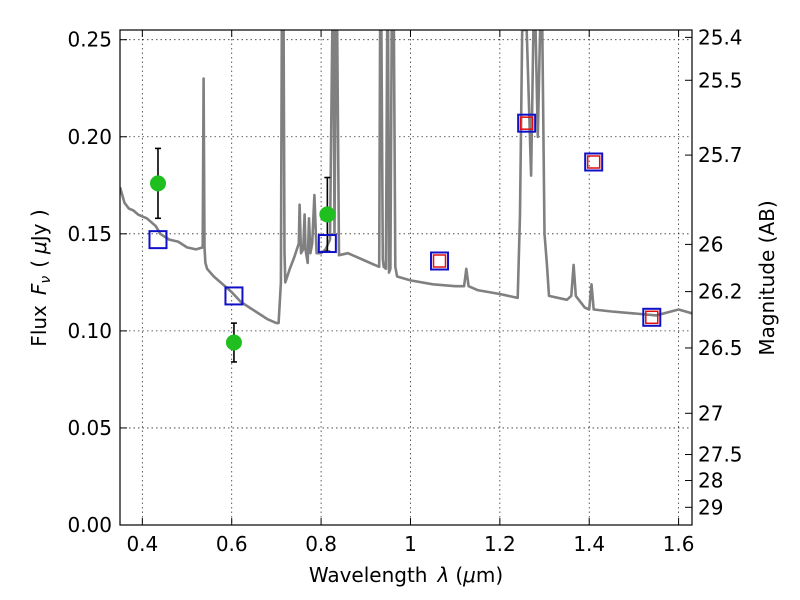  I want to click on x-axis-label-text: Wavelength, so click(368, 575).